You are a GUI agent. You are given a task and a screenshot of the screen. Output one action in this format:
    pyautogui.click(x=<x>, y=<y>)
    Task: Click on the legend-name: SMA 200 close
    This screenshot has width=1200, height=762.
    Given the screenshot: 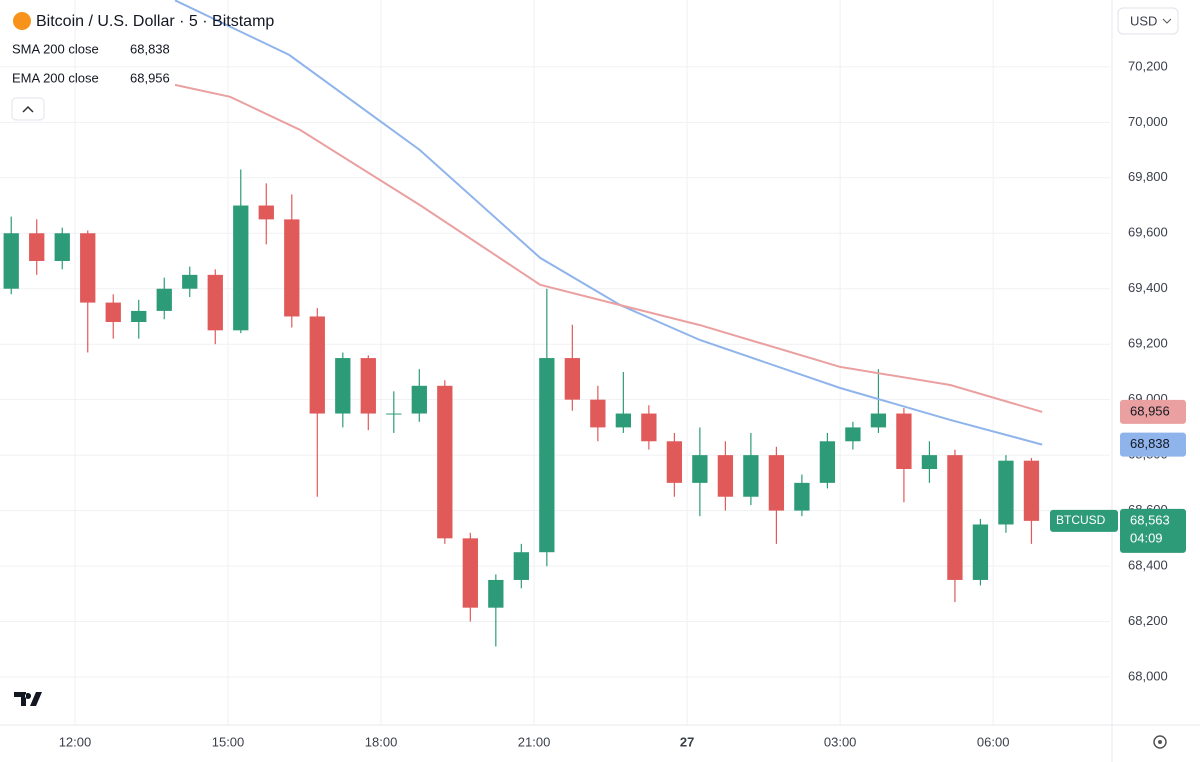 What is the action you would take?
    pyautogui.click(x=55, y=48)
    